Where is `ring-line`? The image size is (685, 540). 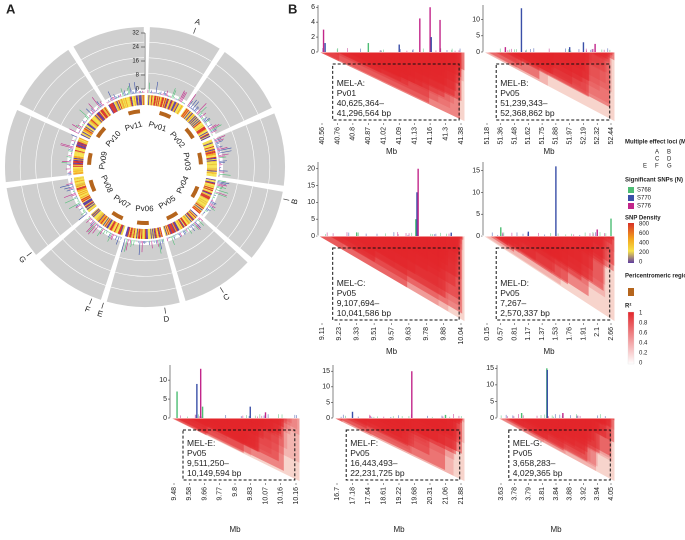
ring-line is located at coordinates (144, 259).